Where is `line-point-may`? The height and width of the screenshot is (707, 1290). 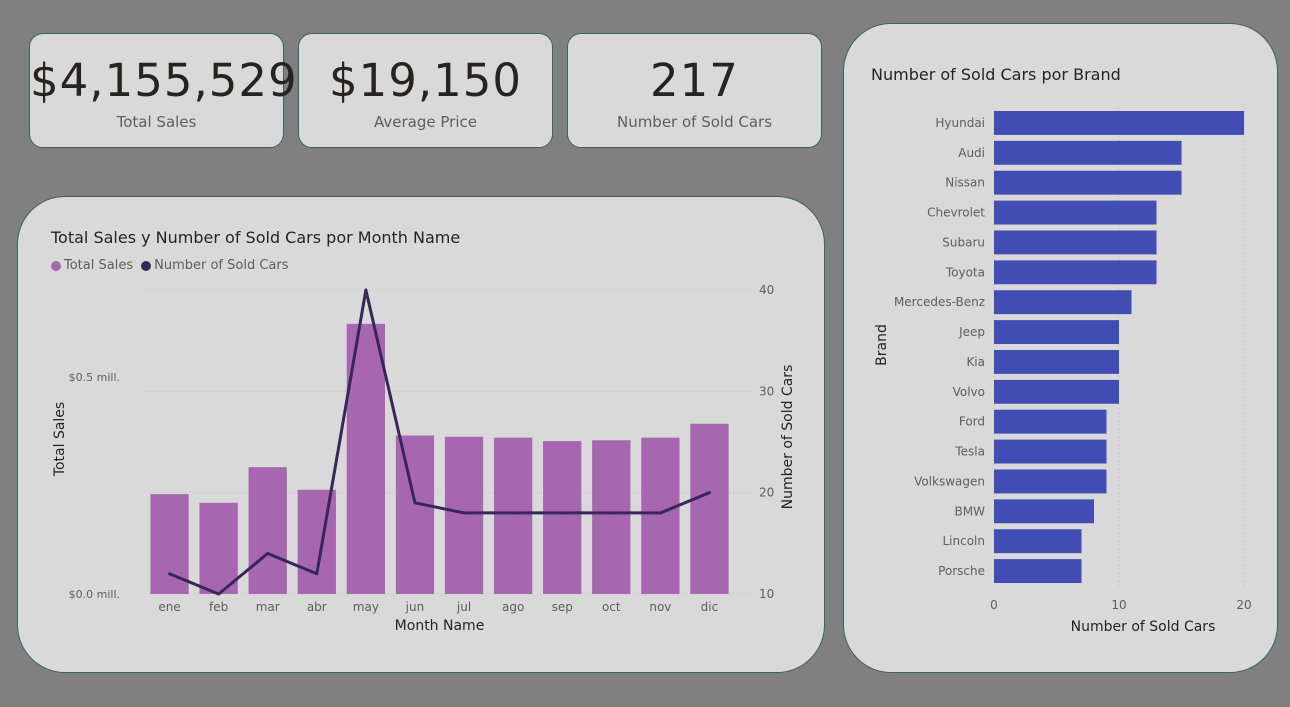 line-point-may is located at coordinates (365, 289).